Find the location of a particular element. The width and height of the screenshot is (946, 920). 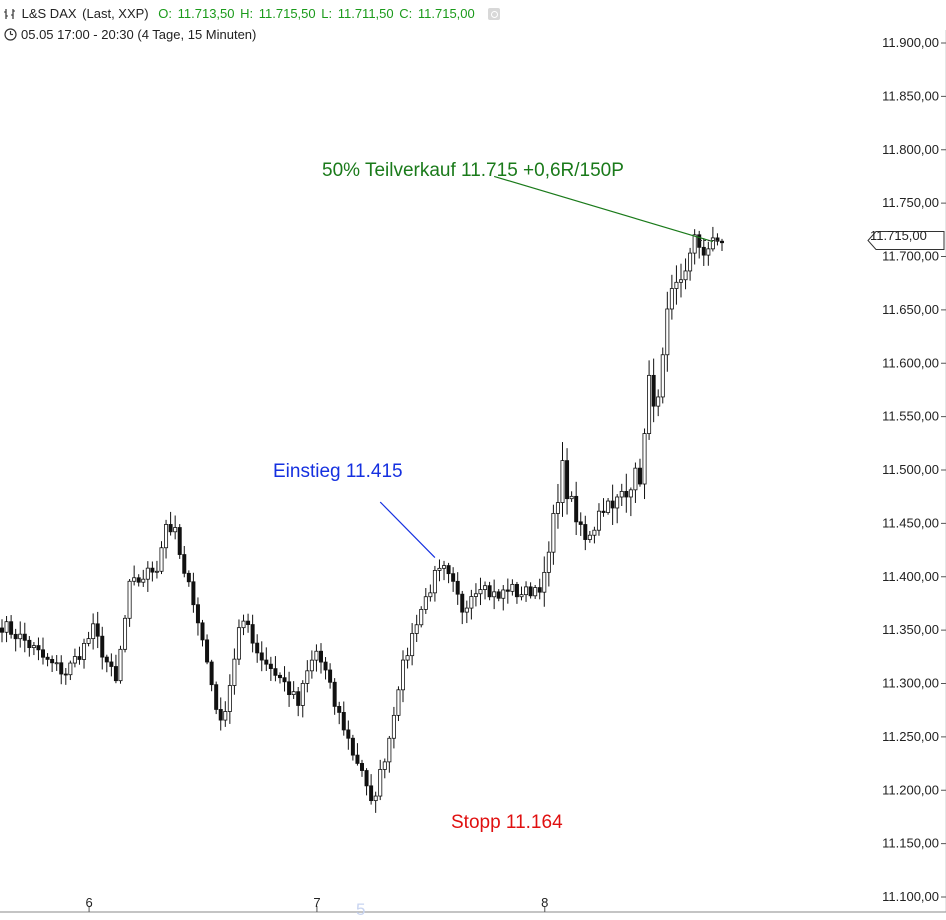

low-value: 11.711,50 is located at coordinates (365, 13).